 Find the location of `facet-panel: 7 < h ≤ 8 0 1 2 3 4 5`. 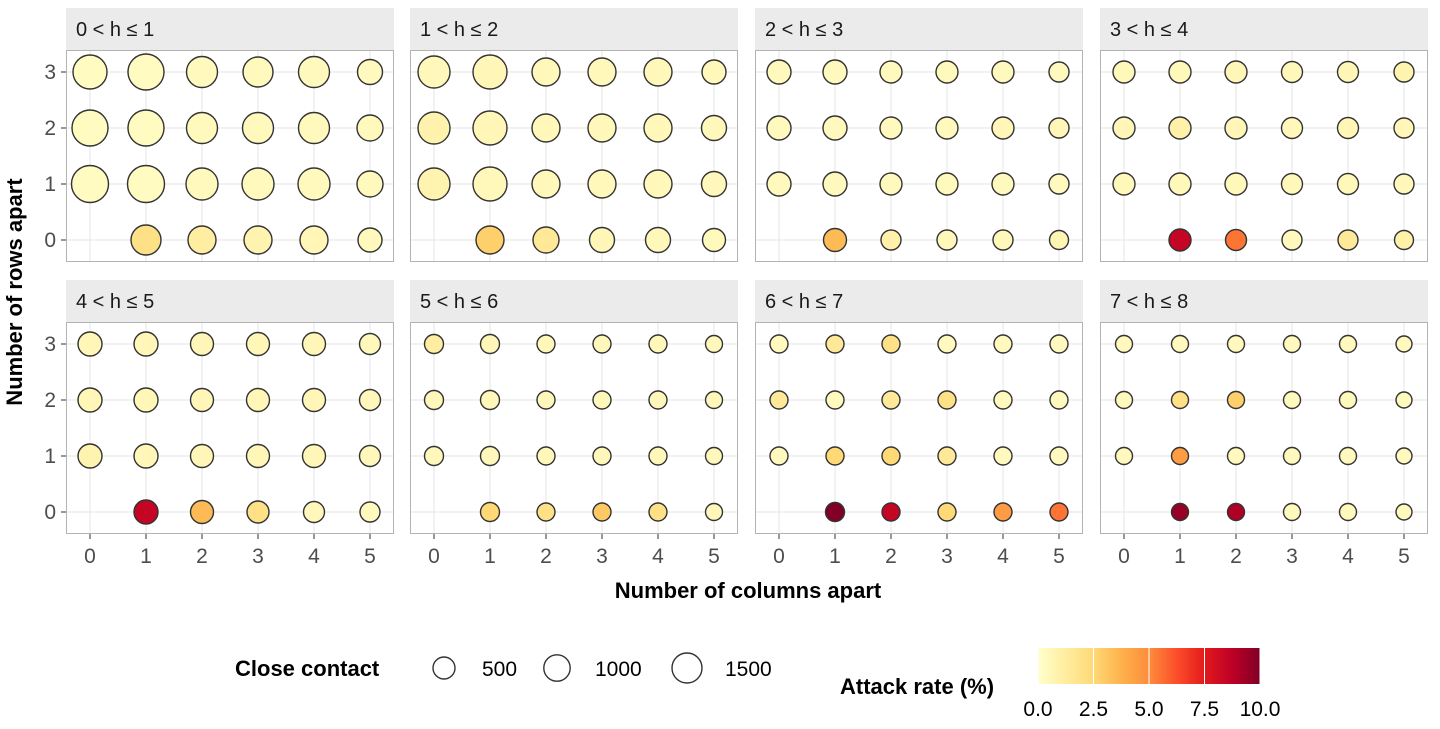

facet-panel: 7 < h ≤ 8 0 1 2 3 4 5 is located at coordinates (1264, 424).